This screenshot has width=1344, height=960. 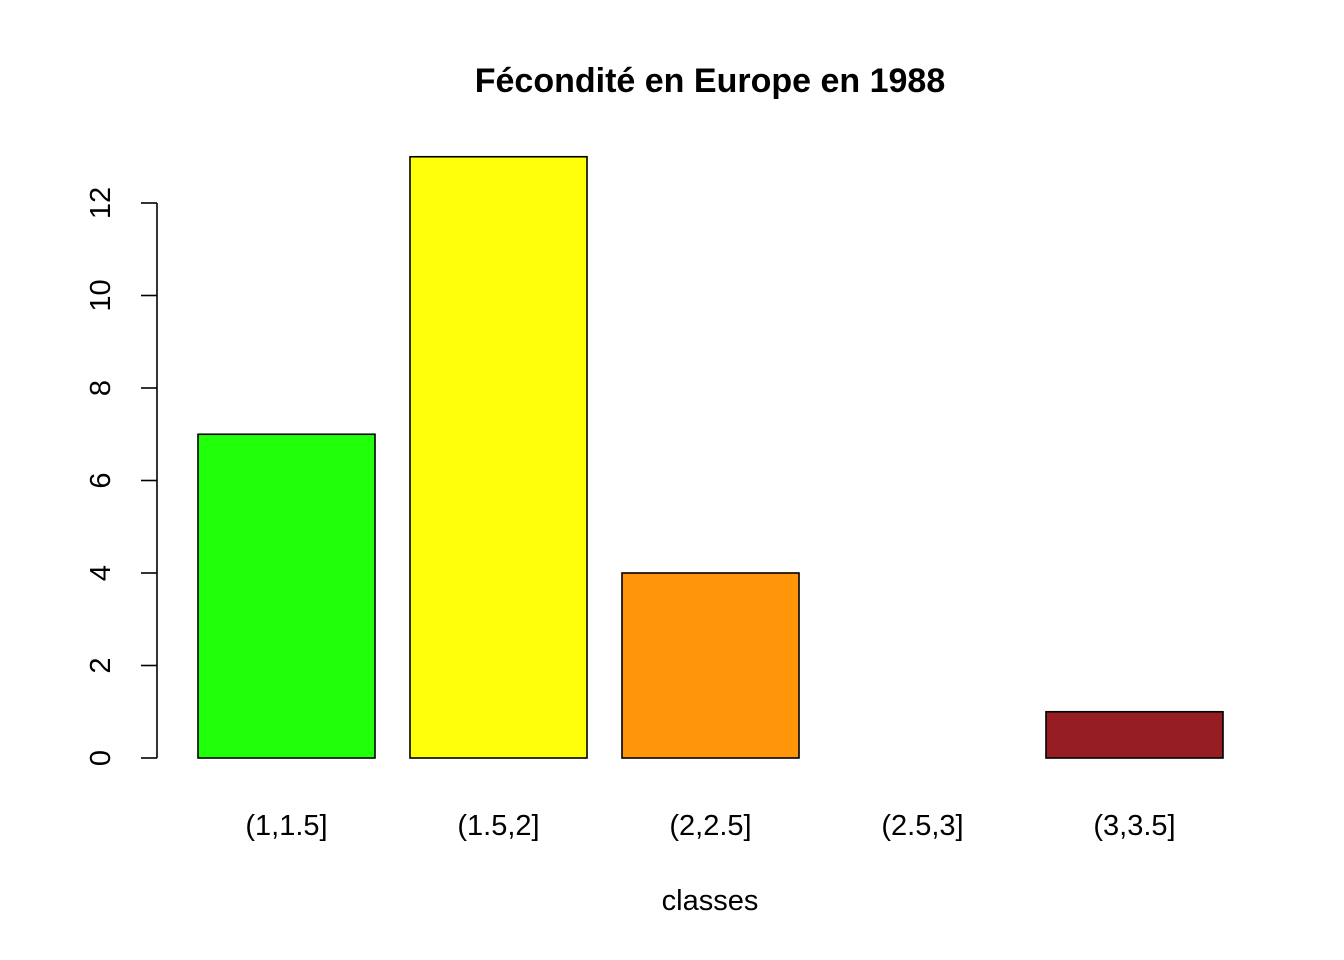 What do you see at coordinates (710, 81) in the screenshot?
I see `chart-title: Fécondité en Europe en 1988` at bounding box center [710, 81].